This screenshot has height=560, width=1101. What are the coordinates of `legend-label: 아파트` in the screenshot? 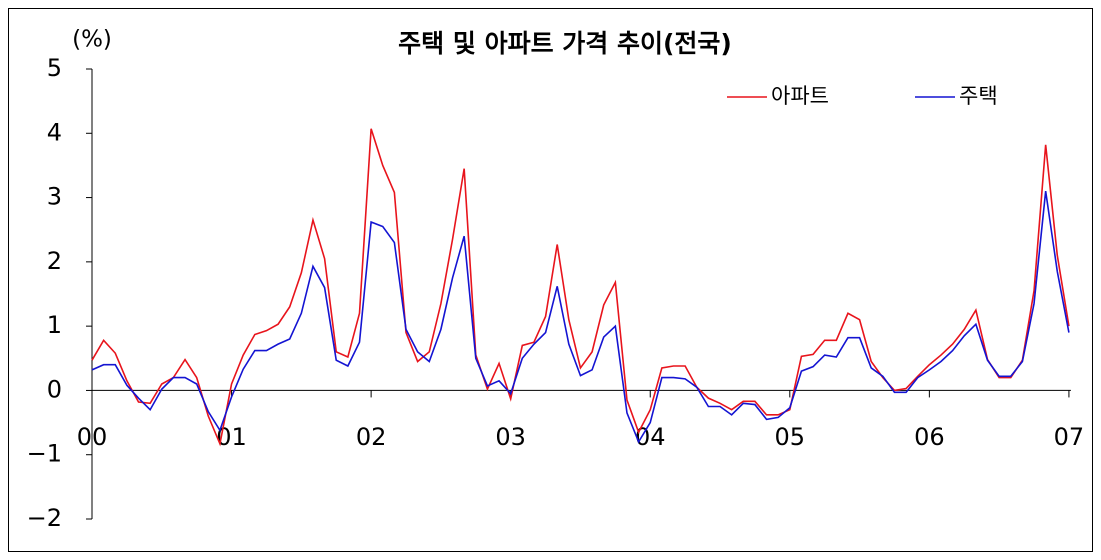 It's located at (800, 96).